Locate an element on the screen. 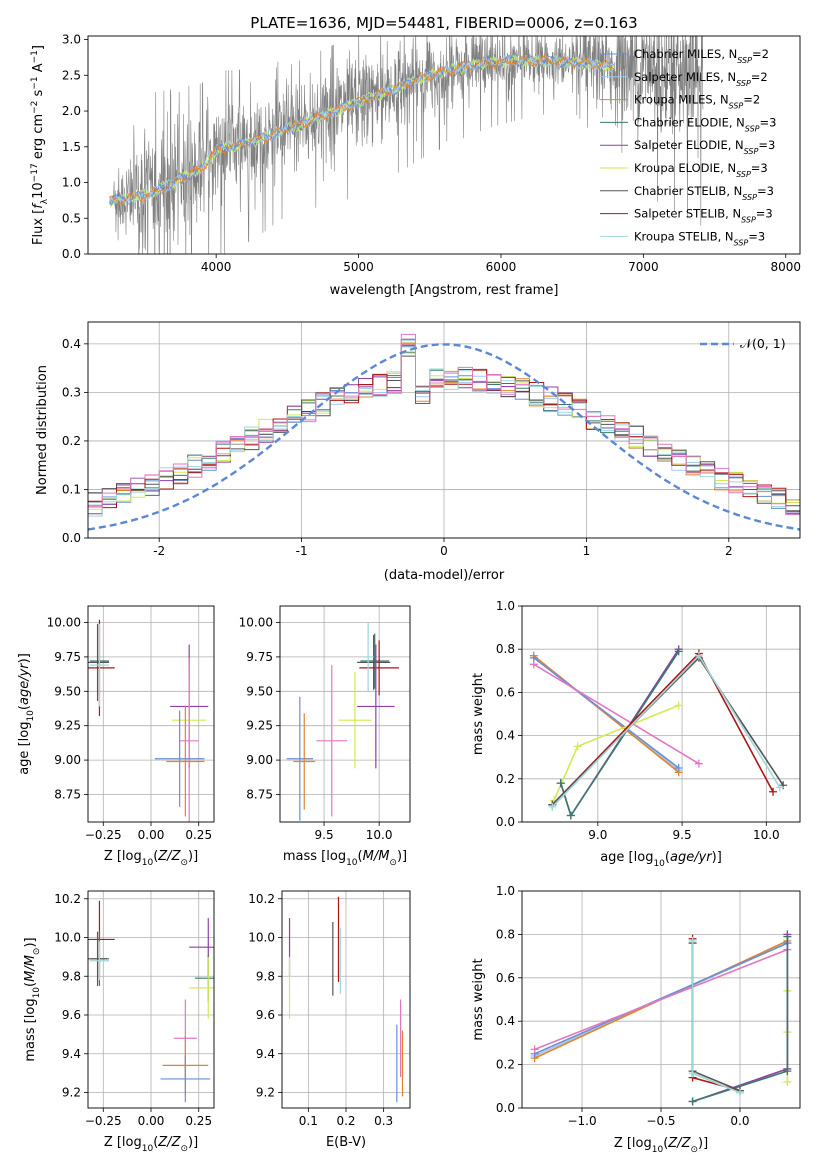 This screenshot has height=1170, width=819. histogram-pink_model is located at coordinates (444, 424).